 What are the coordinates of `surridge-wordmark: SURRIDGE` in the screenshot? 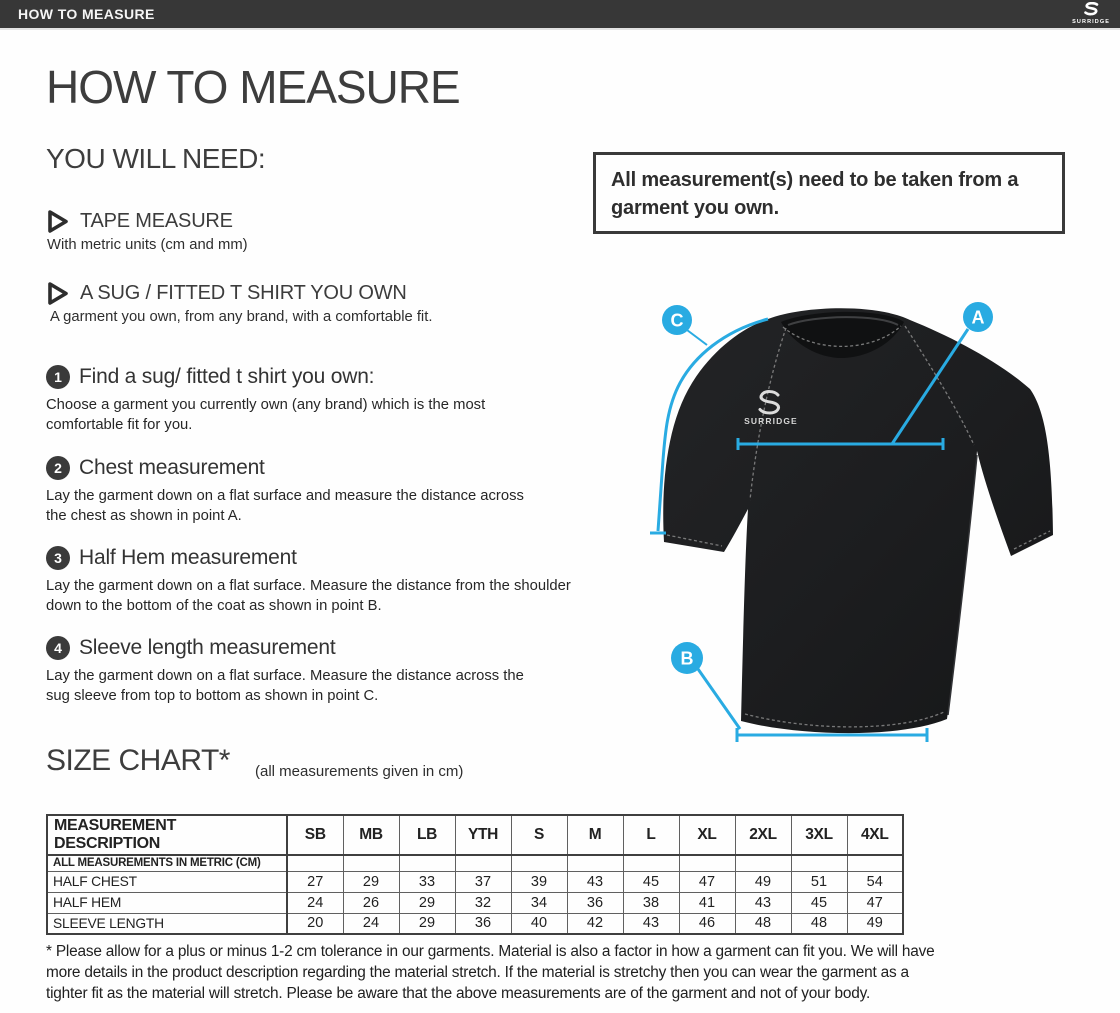 It's located at (1091, 22).